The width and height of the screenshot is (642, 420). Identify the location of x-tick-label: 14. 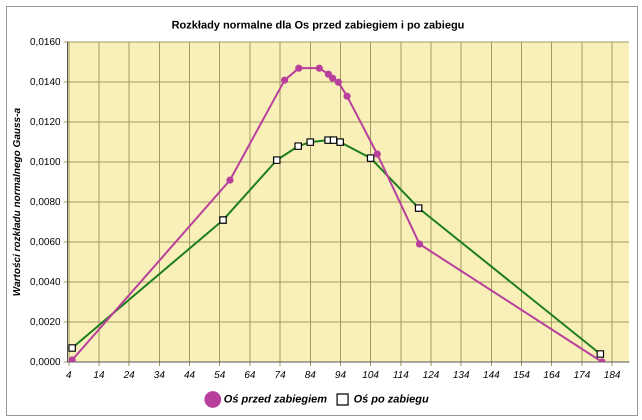
(99, 375).